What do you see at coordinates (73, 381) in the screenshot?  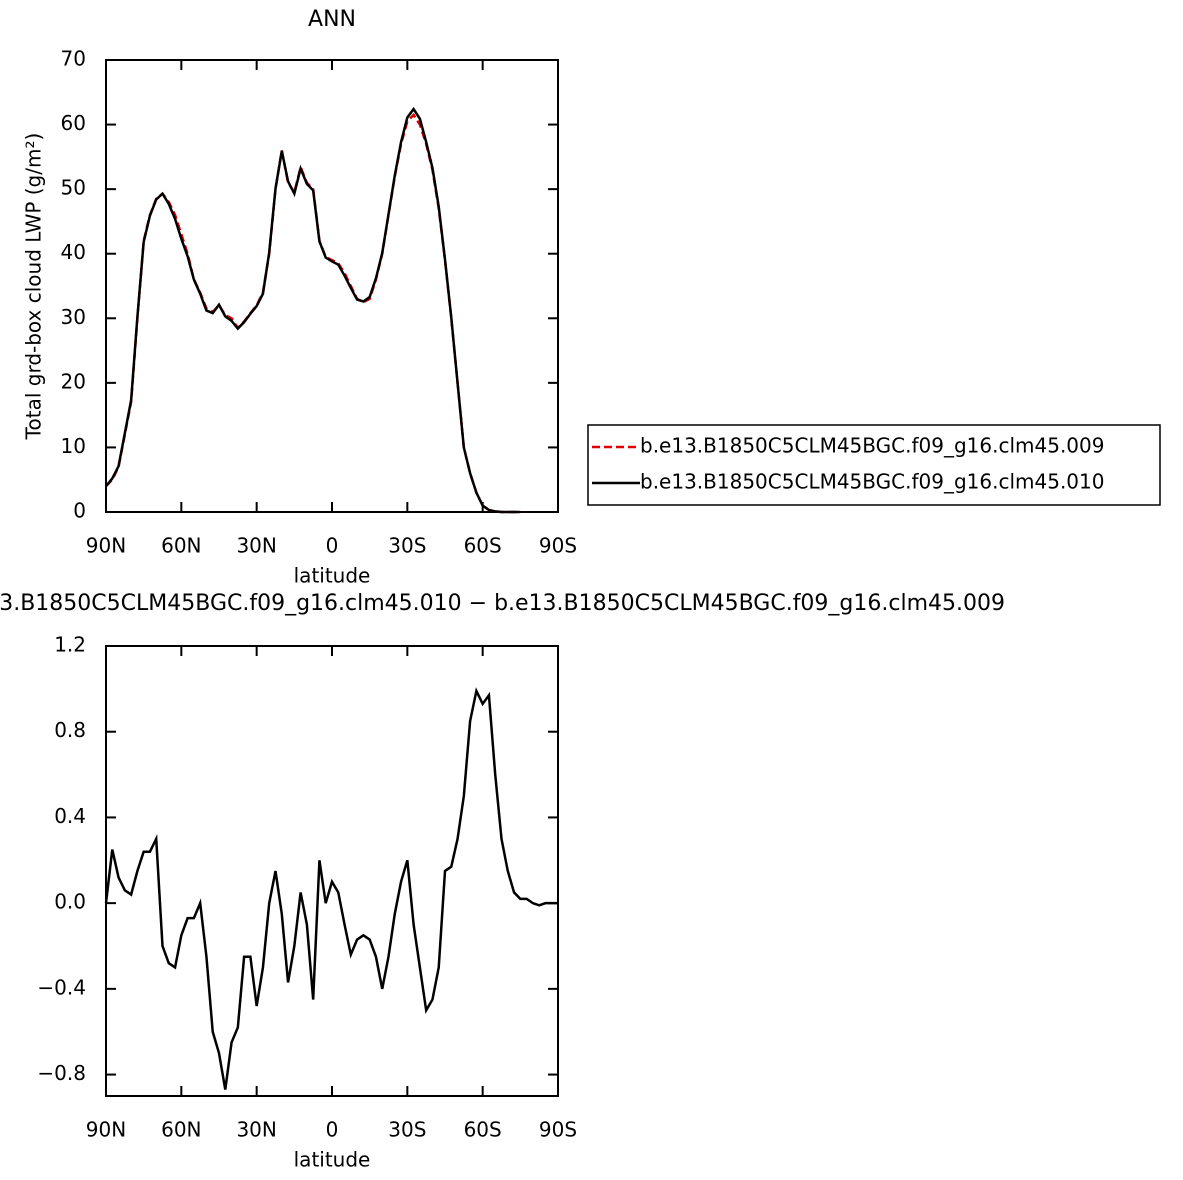 I see `y-tick-label: 20` at bounding box center [73, 381].